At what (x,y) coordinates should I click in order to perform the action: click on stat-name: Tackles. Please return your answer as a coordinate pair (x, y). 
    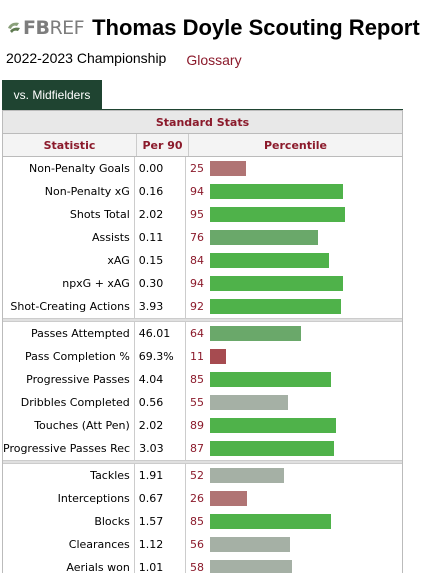
    Looking at the image, I should click on (69, 475).